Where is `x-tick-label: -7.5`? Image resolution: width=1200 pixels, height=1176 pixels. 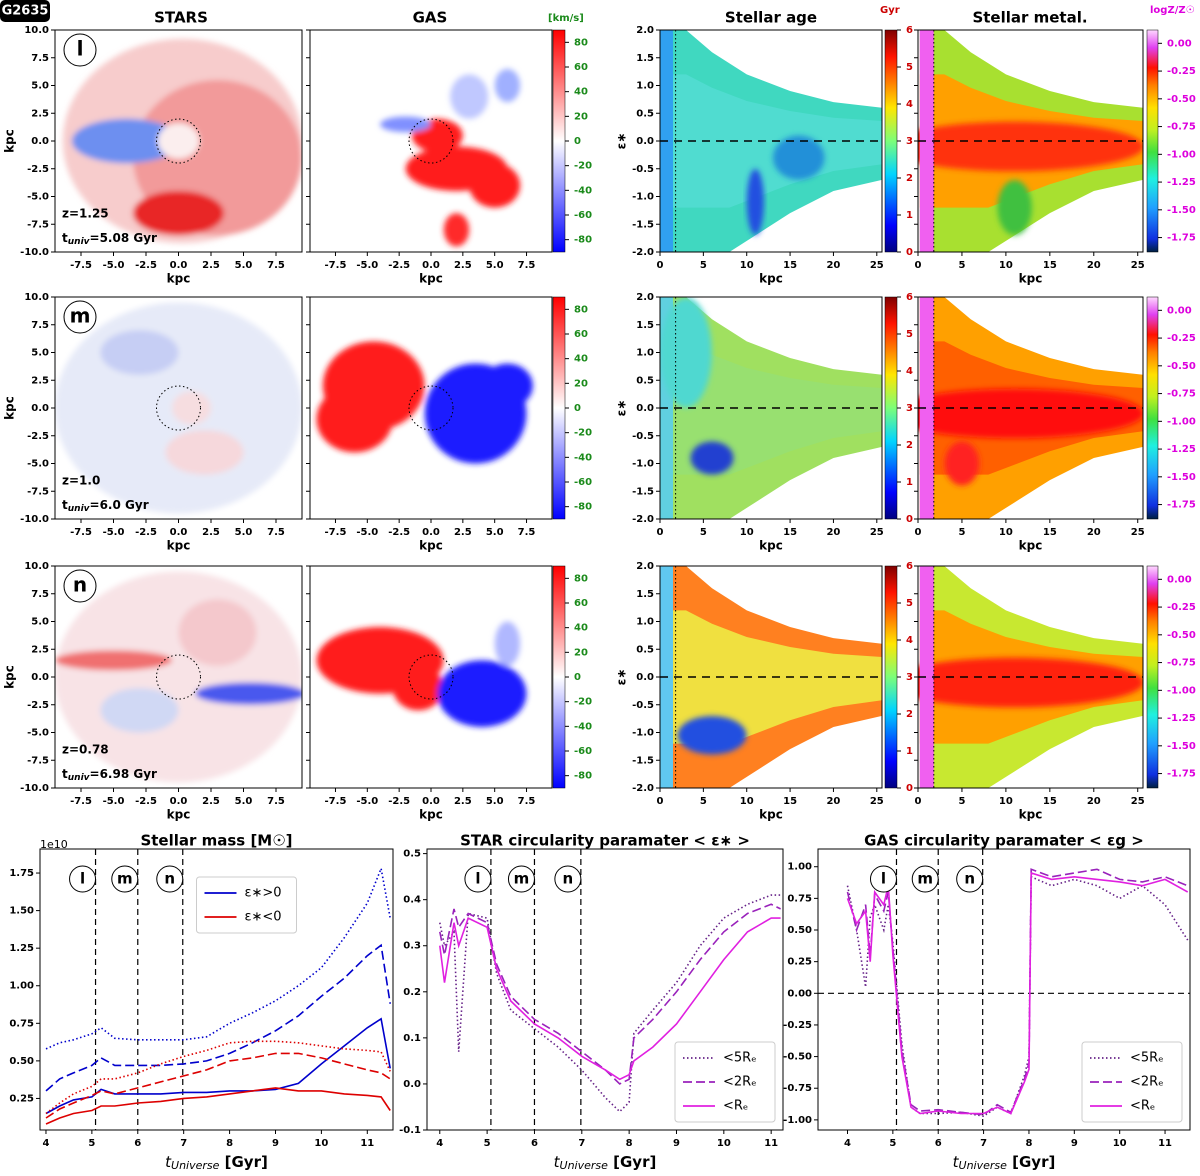
x-tick-label: -7.5 is located at coordinates (81, 265).